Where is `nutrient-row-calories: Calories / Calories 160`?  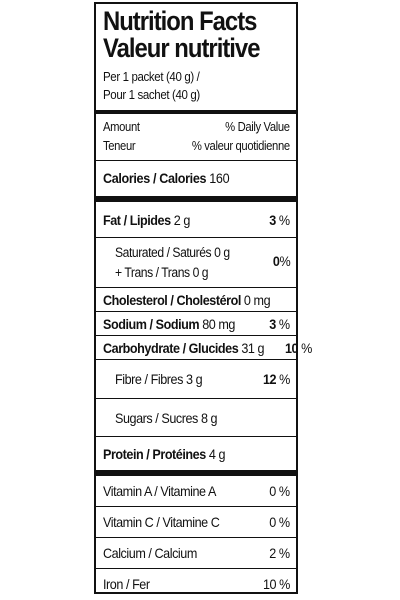 nutrient-row-calories: Calories / Calories 160 is located at coordinates (196, 178).